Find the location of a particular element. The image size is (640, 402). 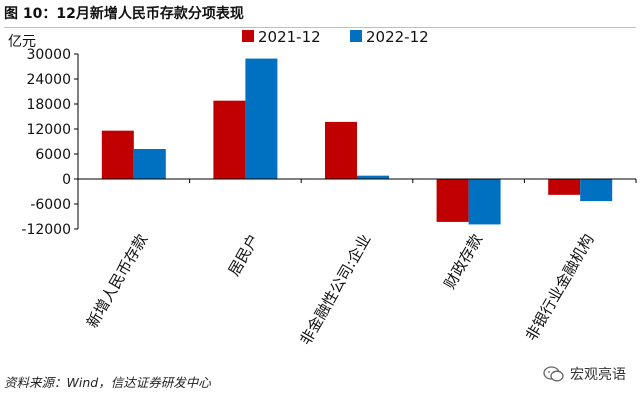

chart-legend: 2021-12 2022-12 is located at coordinates (335, 37).